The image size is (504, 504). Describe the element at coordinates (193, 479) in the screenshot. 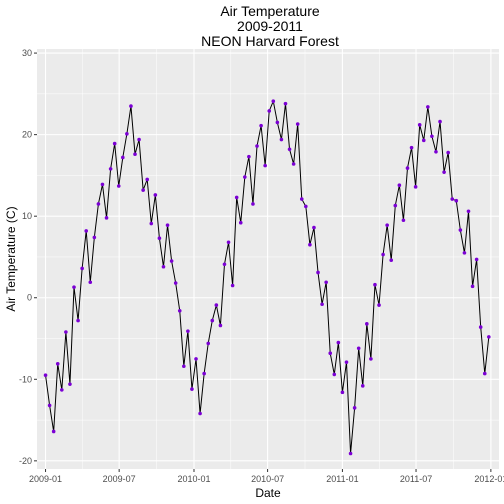

I see `x-tick-label: 2010-01` at that location.